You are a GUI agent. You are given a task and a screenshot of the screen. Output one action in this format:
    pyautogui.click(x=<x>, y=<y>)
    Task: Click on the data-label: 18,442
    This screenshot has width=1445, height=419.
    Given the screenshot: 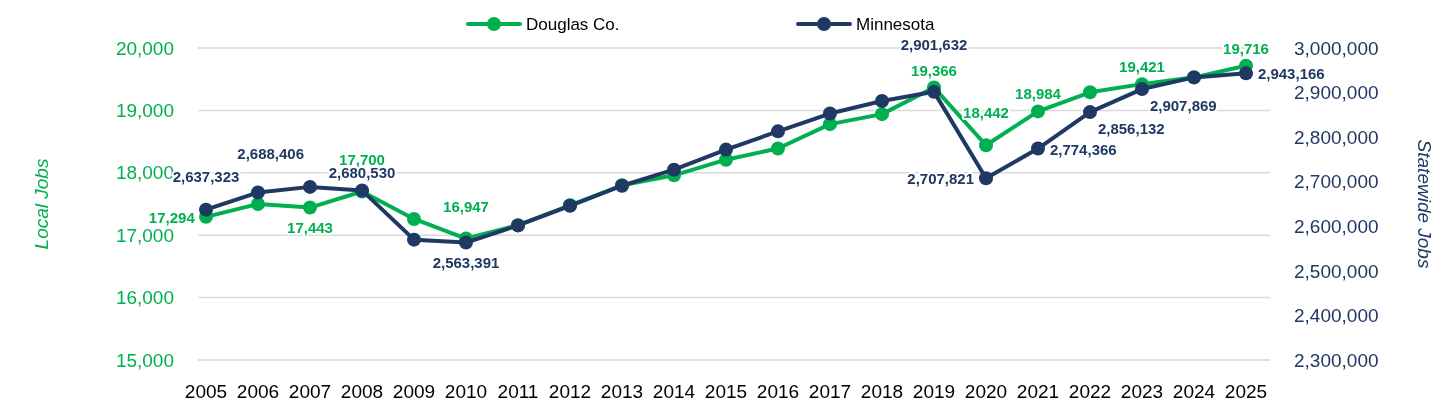 What is the action you would take?
    pyautogui.click(x=986, y=113)
    